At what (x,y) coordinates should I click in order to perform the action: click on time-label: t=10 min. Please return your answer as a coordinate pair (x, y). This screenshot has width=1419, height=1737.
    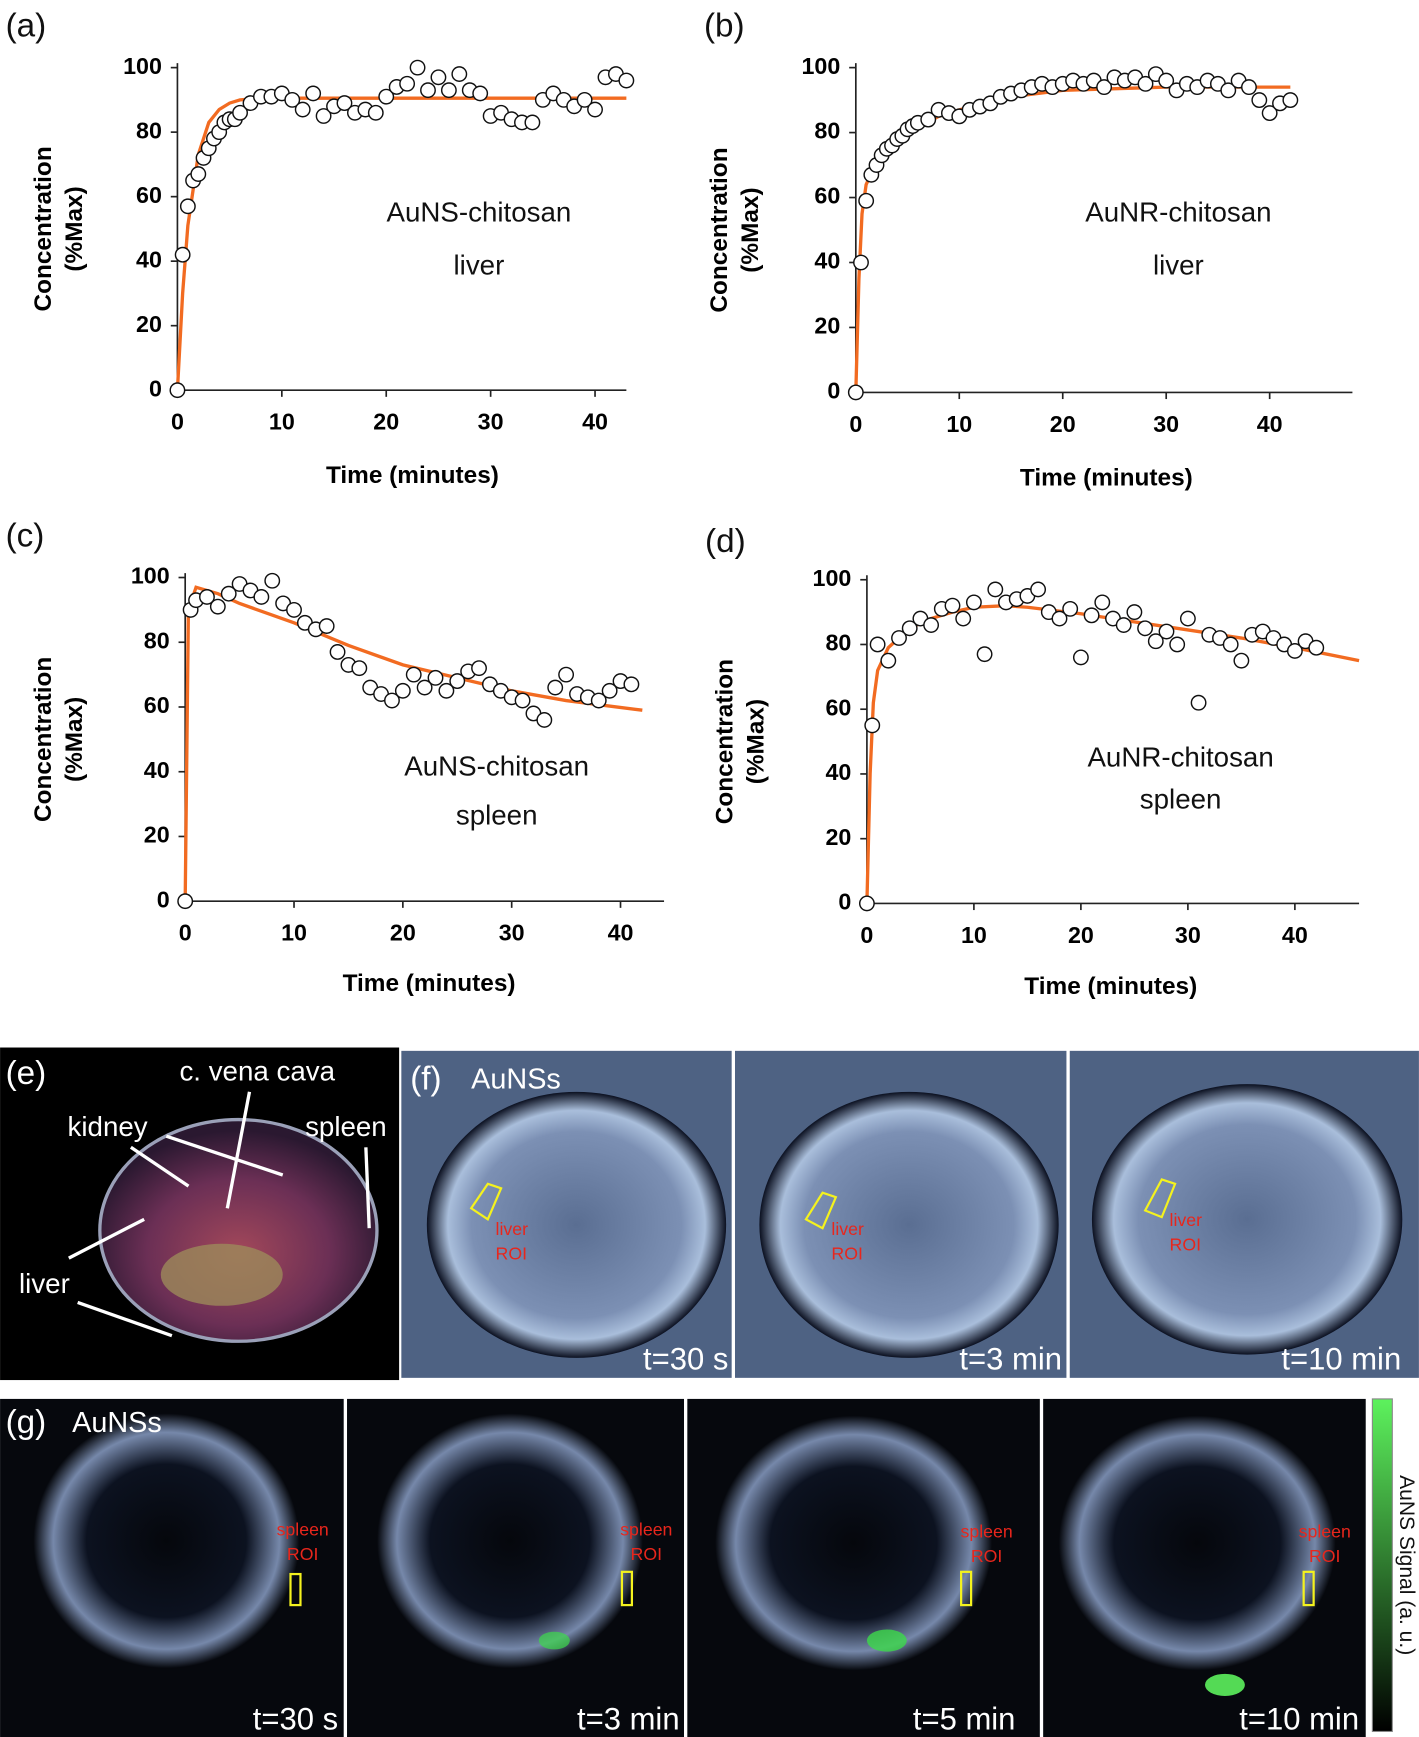
    Looking at the image, I should click on (1299, 1719).